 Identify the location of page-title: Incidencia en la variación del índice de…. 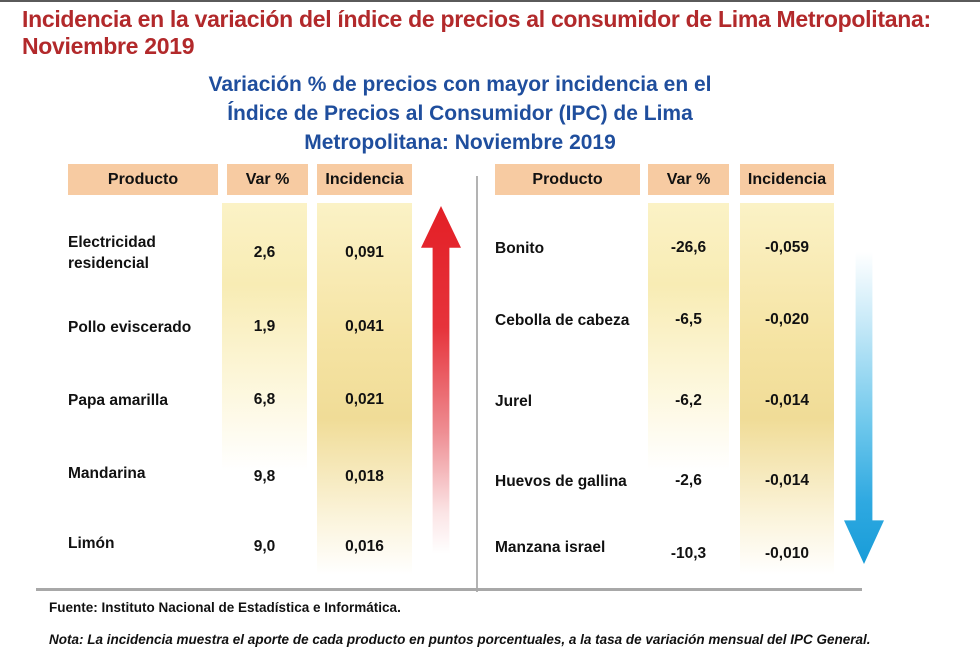
(476, 32).